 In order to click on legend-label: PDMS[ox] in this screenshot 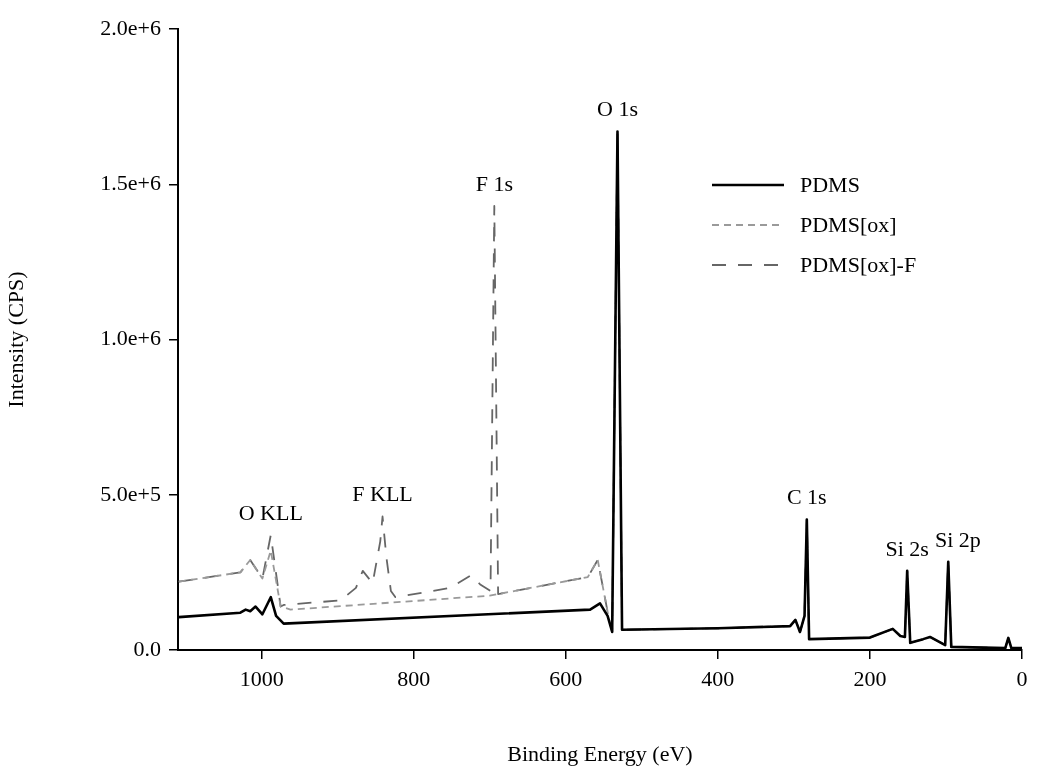, I will do `click(848, 224)`.